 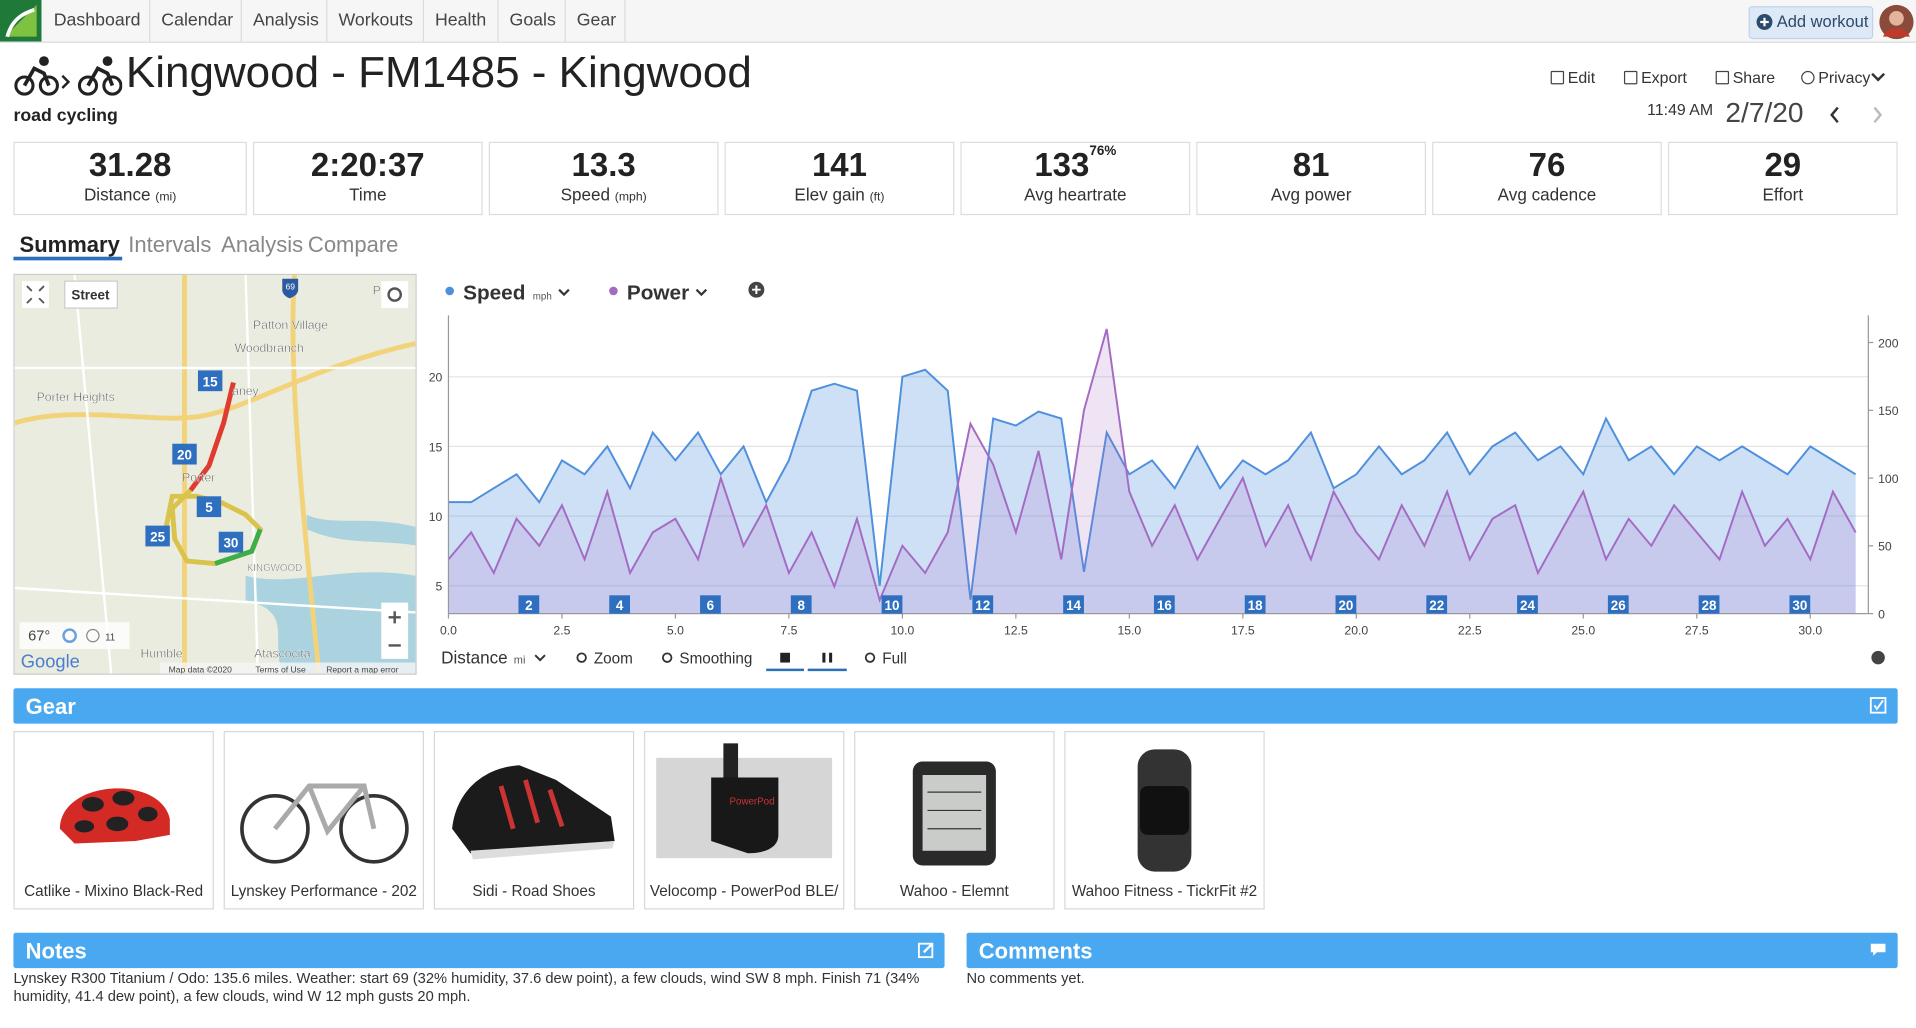 What do you see at coordinates (894, 659) in the screenshot?
I see `chart-control: Full` at bounding box center [894, 659].